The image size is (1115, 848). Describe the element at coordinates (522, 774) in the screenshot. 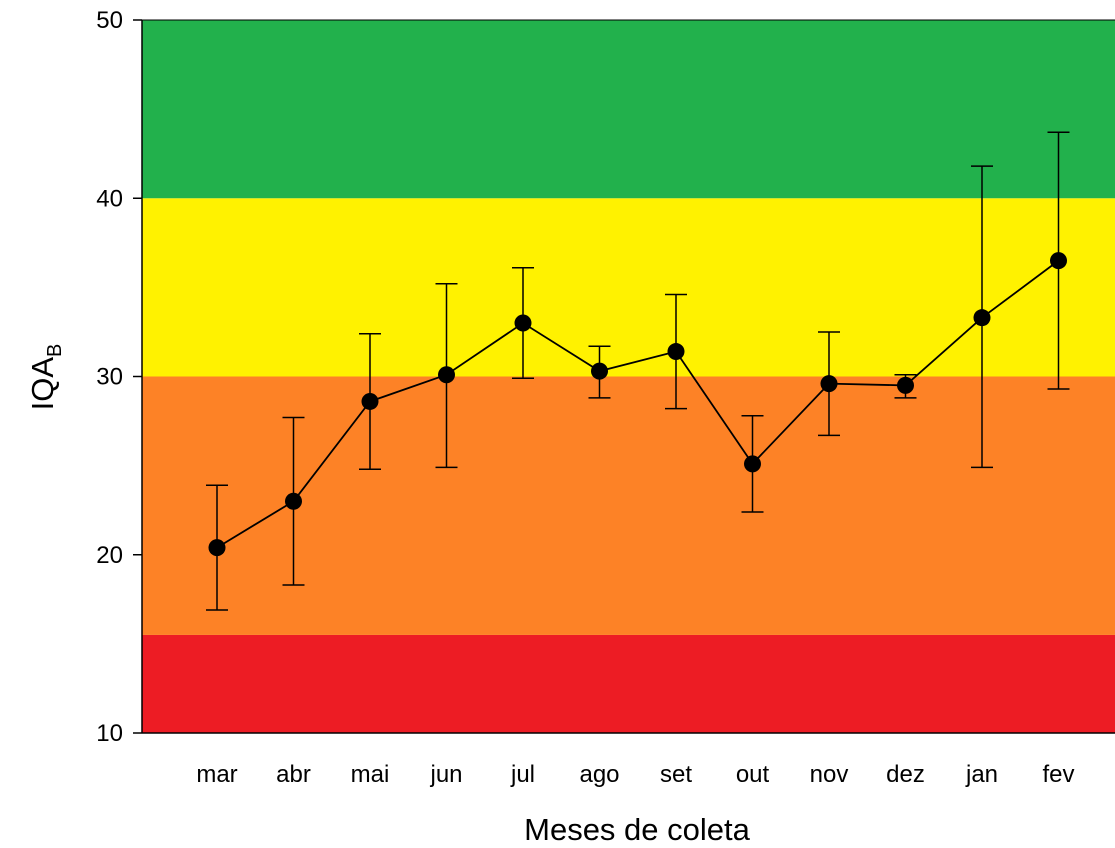

I see `x-tick-label: jul` at that location.